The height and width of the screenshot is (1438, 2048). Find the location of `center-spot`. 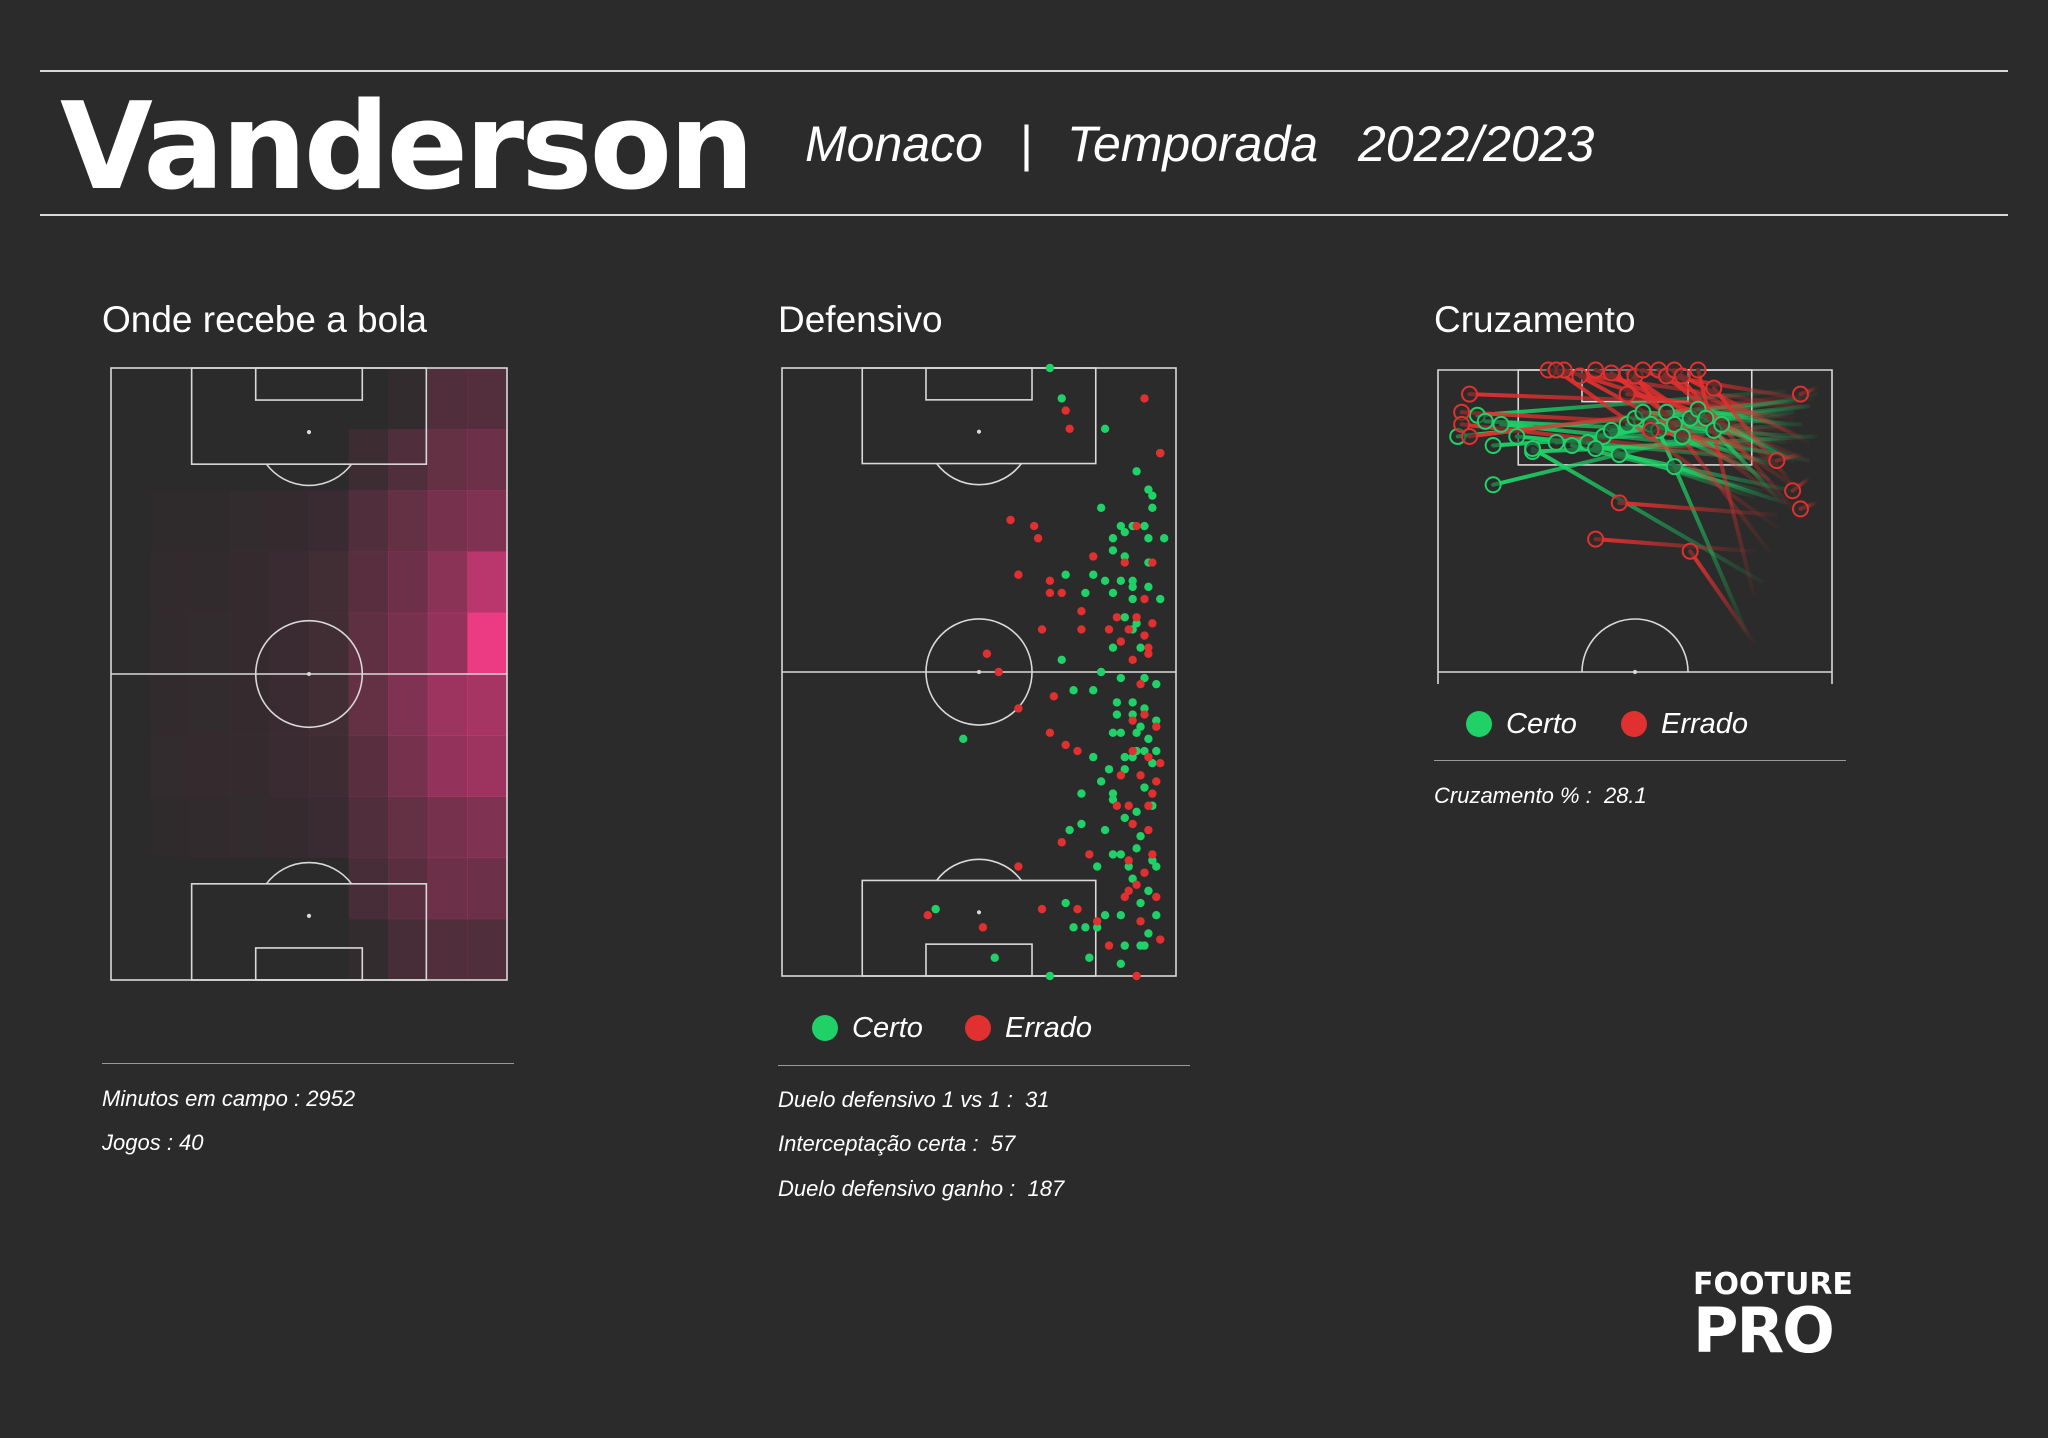

center-spot is located at coordinates (1635, 672).